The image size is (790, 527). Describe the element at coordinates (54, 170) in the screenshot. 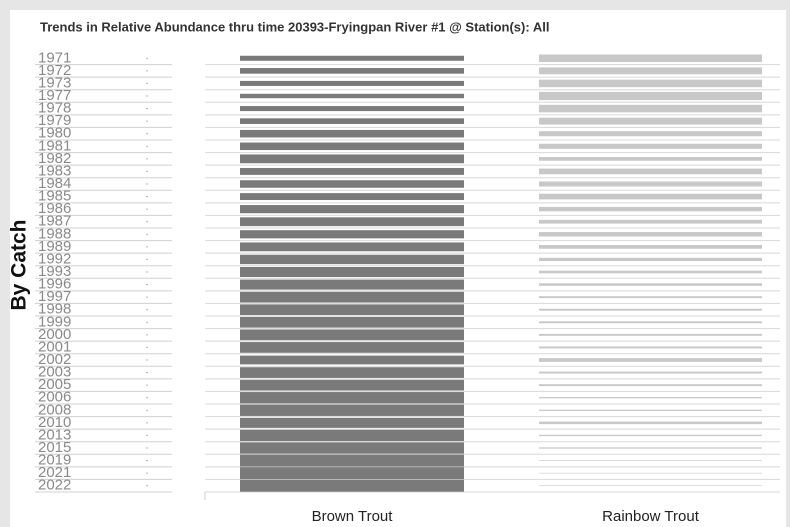

I see `y-tick-label: 1983` at that location.